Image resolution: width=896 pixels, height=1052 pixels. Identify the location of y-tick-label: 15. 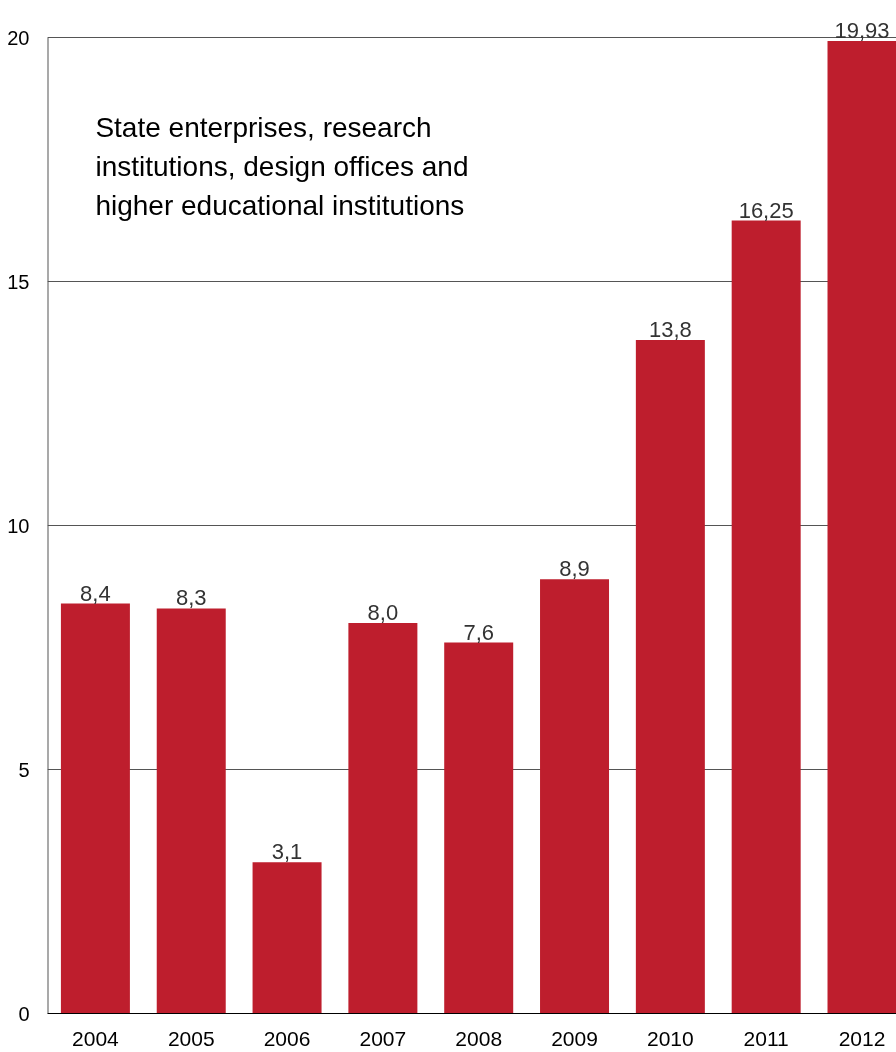
(18, 281).